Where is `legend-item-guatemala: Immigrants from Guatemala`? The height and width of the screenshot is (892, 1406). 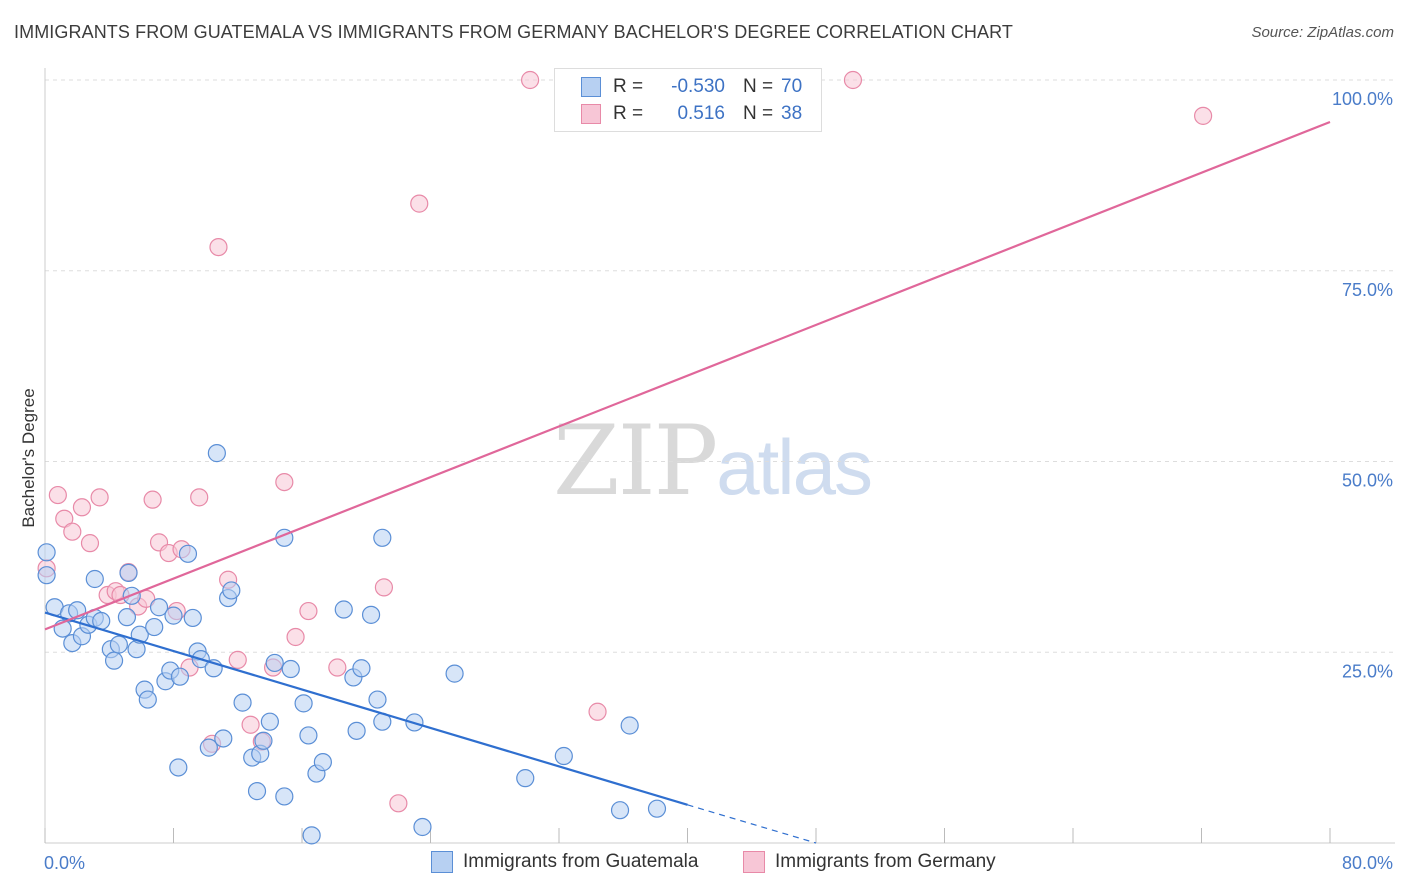
legend-item-guatemala: Immigrants from Guatemala is located at coordinates (564, 862).